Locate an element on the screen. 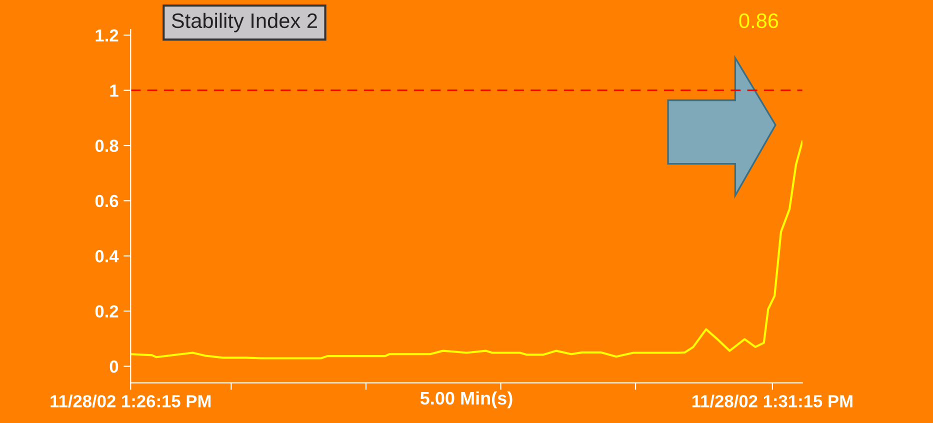 The width and height of the screenshot is (933, 423). y-tick-label: 0 is located at coordinates (114, 366).